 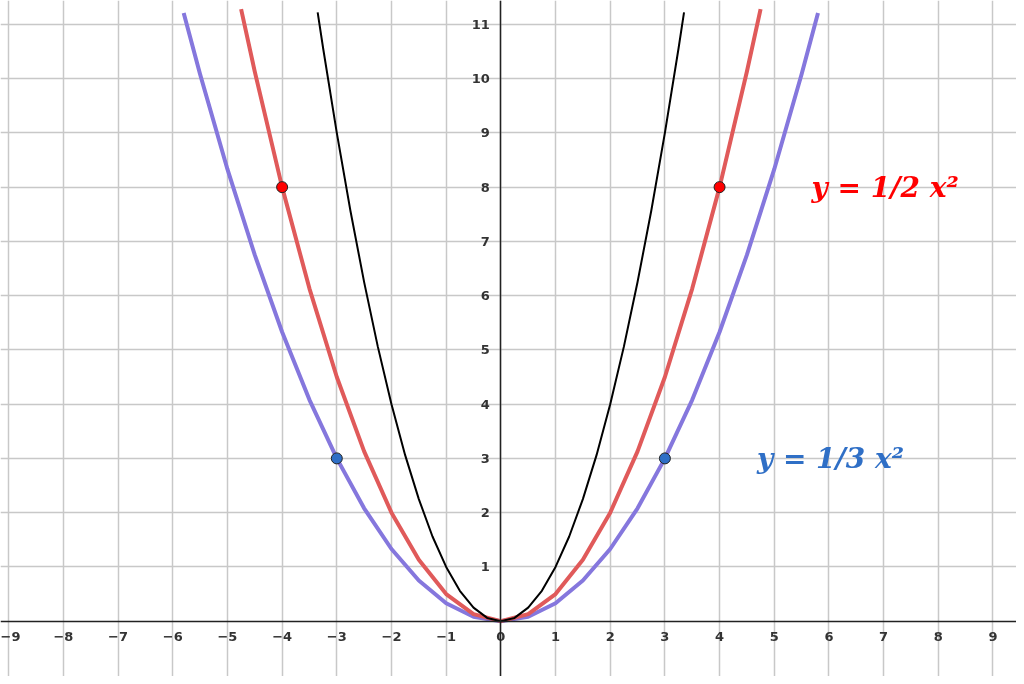 What do you see at coordinates (485, 187) in the screenshot?
I see `y-tick-label: 8` at bounding box center [485, 187].